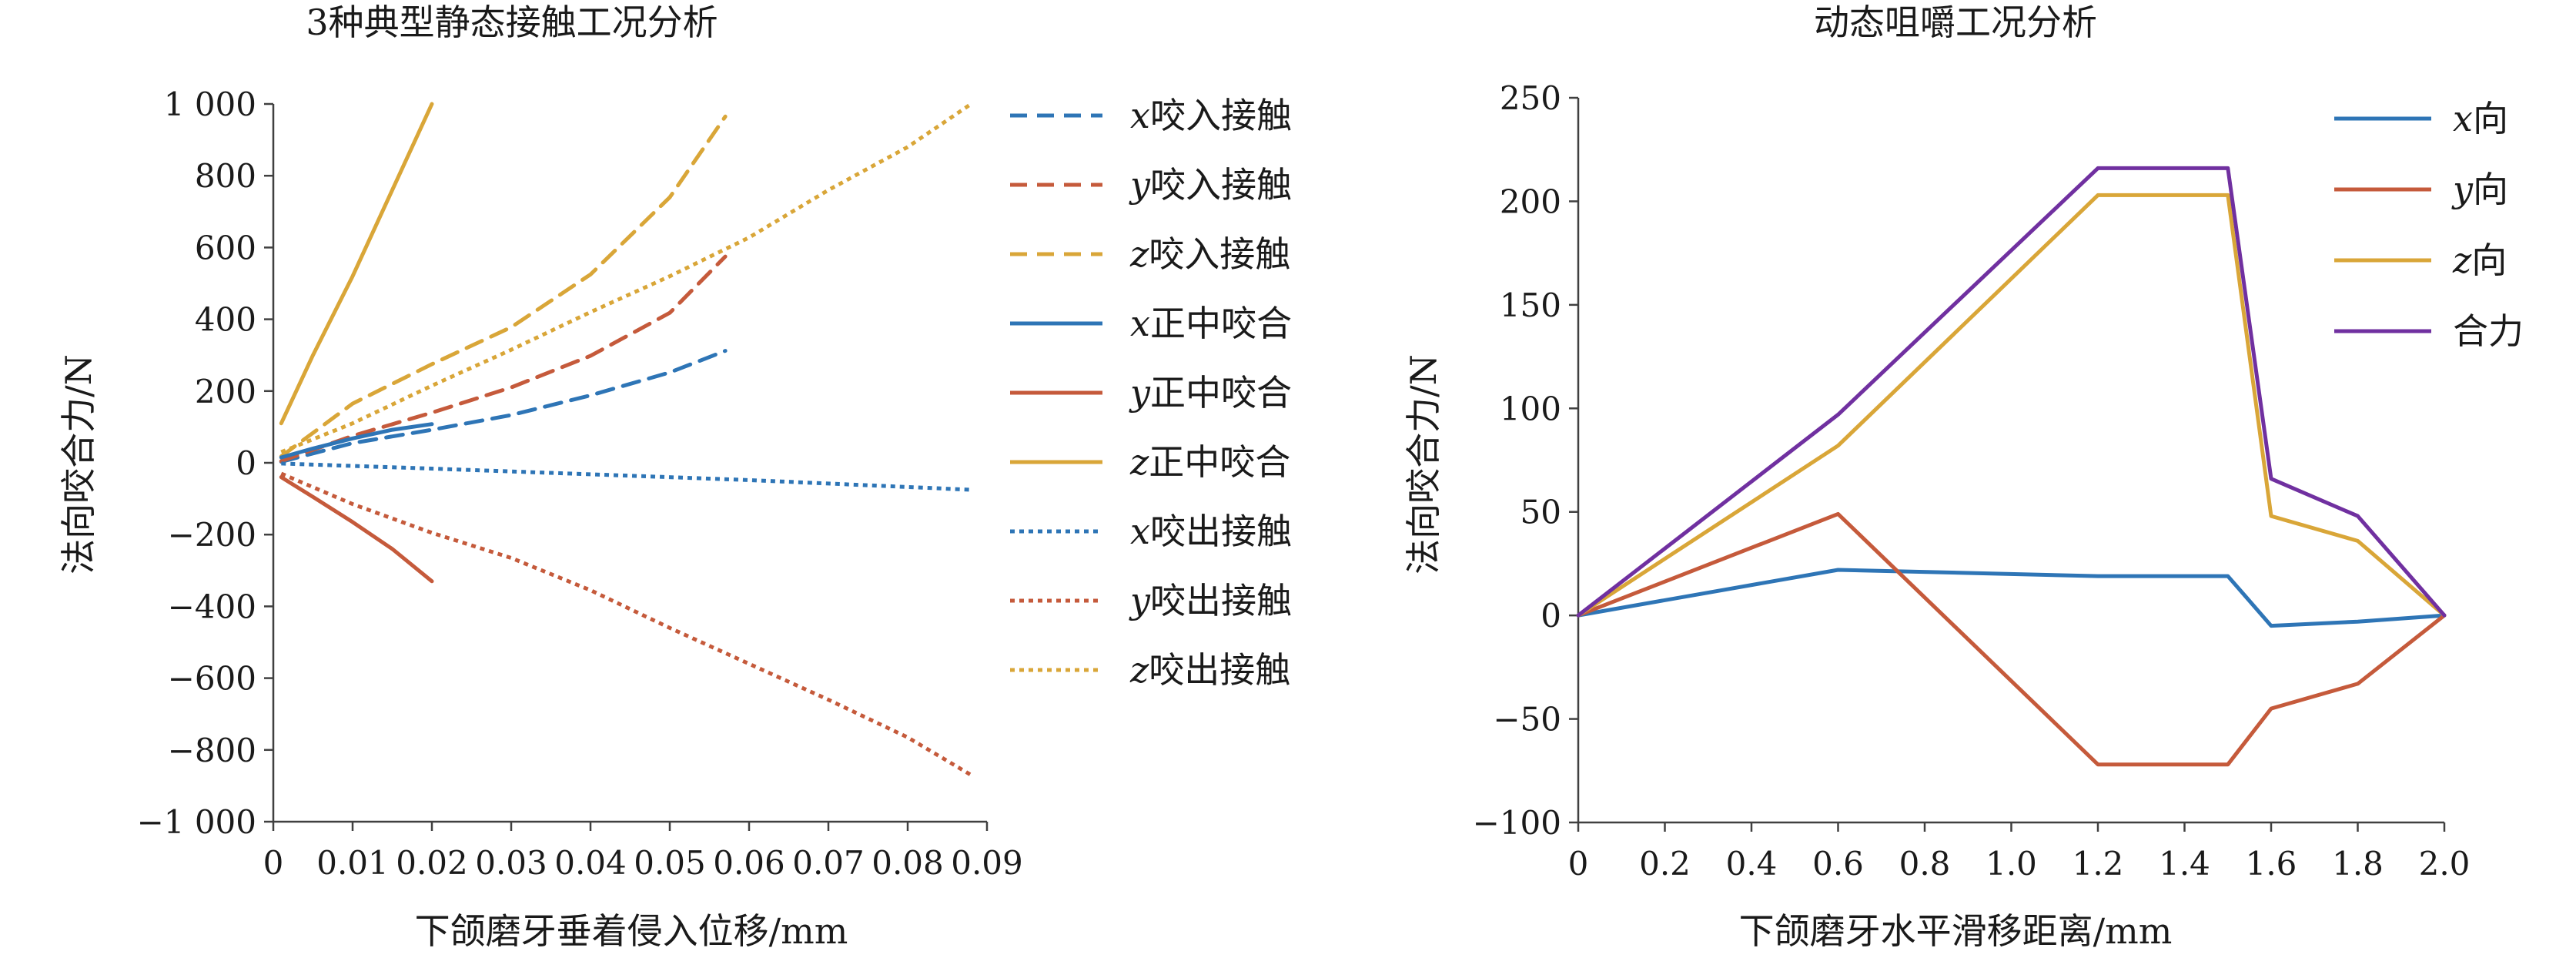 This screenshot has width=2576, height=958. What do you see at coordinates (987, 863) in the screenshot?
I see `chart1-x-tick-label: 0.09` at bounding box center [987, 863].